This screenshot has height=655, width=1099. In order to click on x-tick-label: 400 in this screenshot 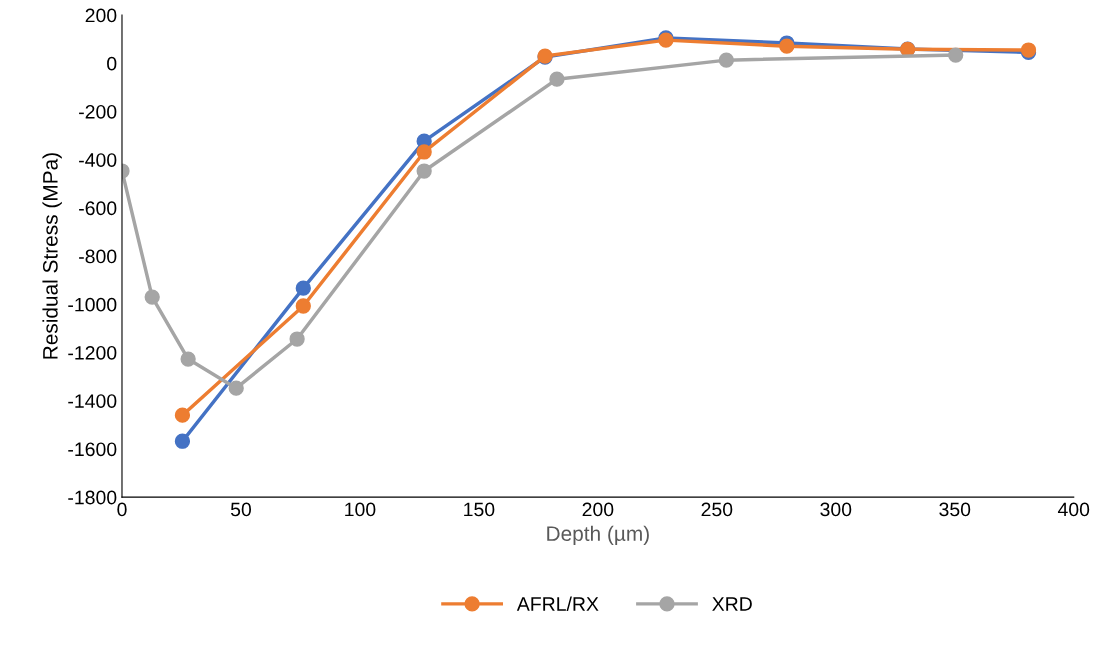, I will do `click(1073, 509)`.